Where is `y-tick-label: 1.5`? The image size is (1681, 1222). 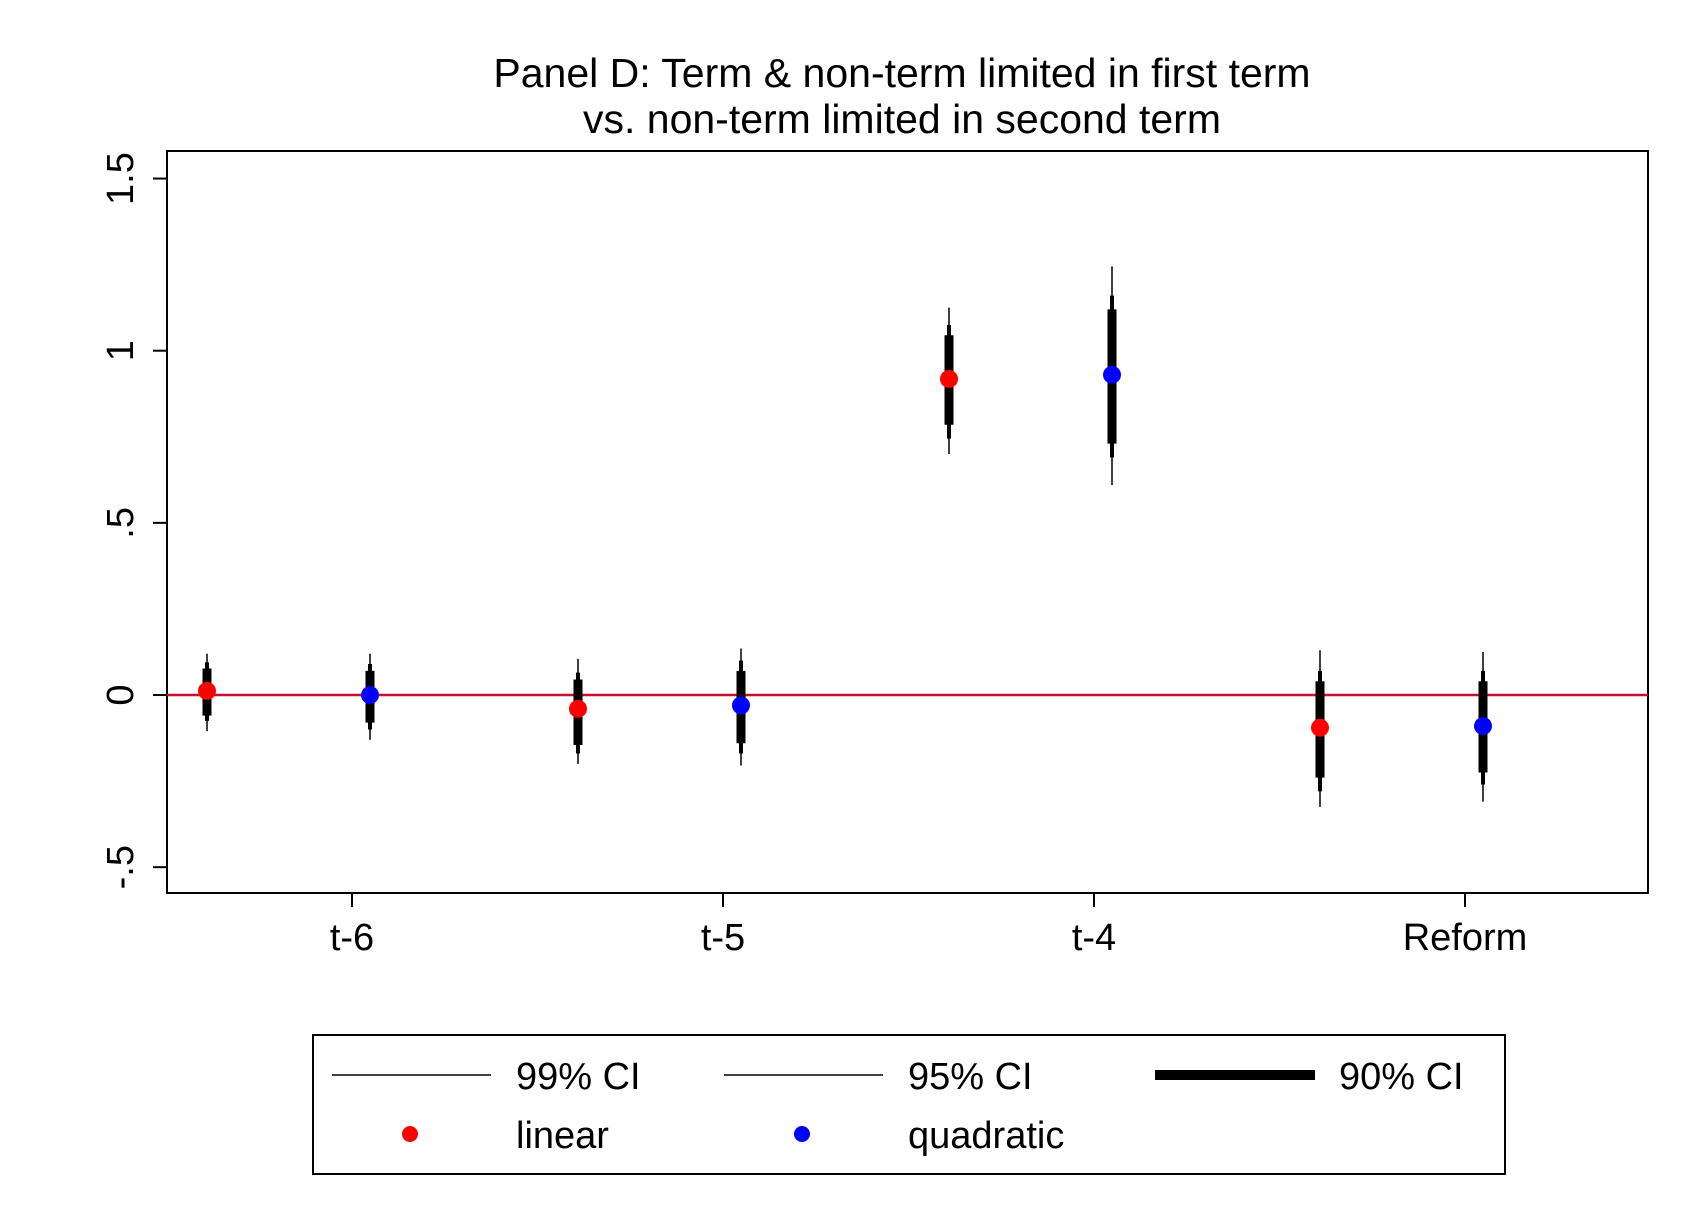
y-tick-label: 1.5 is located at coordinates (121, 178).